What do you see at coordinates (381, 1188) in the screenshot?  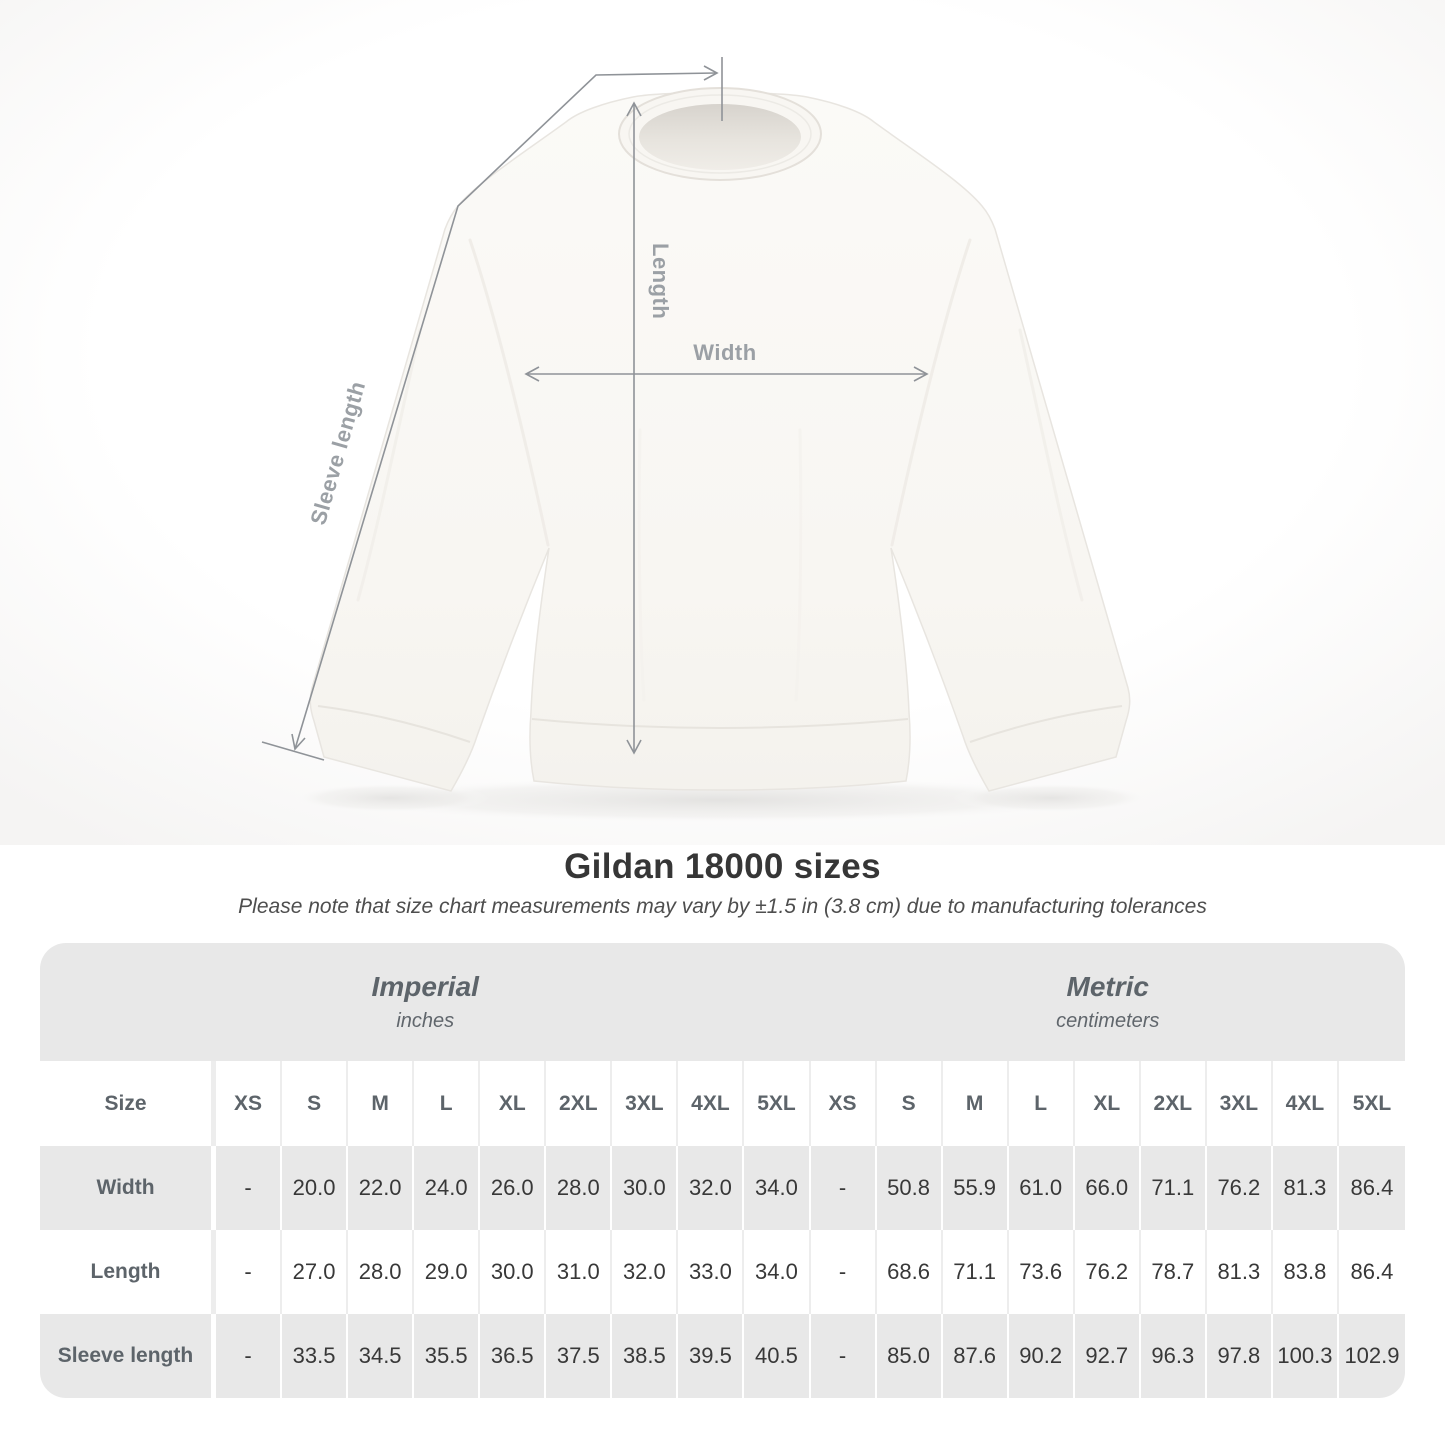 I see `value-cell: 22.0` at bounding box center [381, 1188].